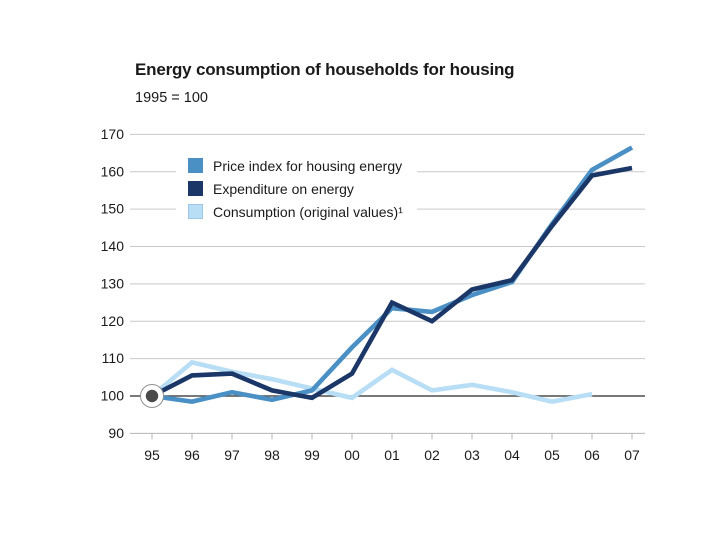  I want to click on x-axis-label: 97, so click(232, 455).